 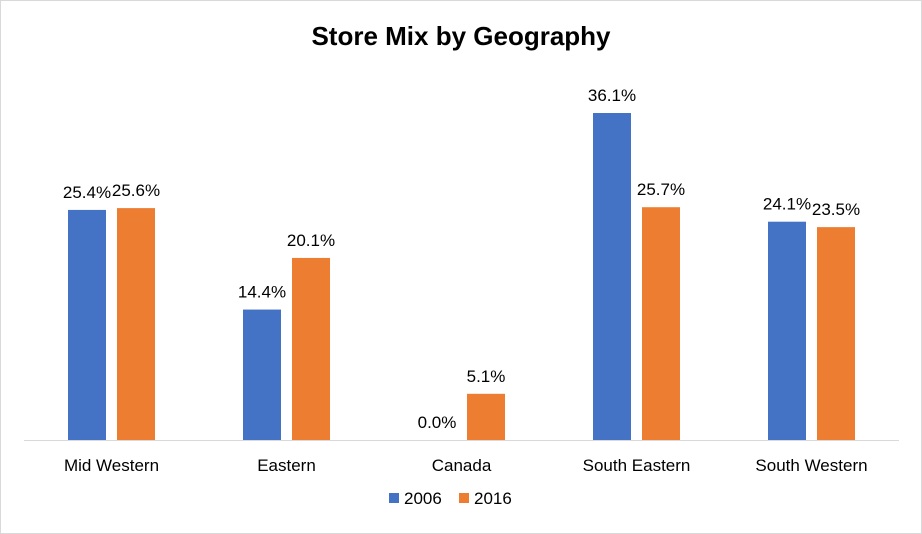 I want to click on chart-title: Store Mix by Geography, so click(x=461, y=36).